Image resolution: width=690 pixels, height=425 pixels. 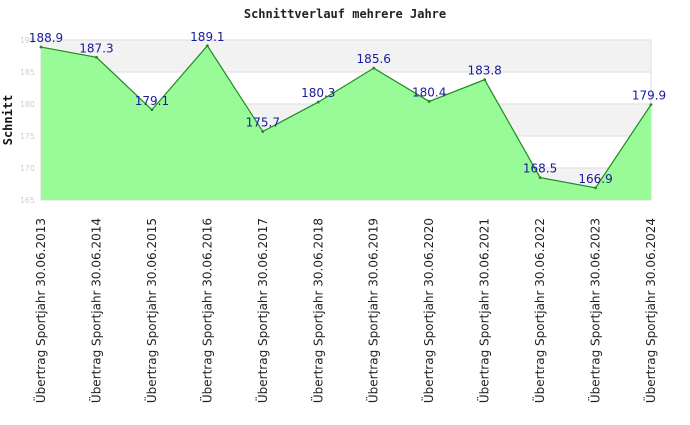 What do you see at coordinates (27, 168) in the screenshot?
I see `y-tick-label: 170` at bounding box center [27, 168].